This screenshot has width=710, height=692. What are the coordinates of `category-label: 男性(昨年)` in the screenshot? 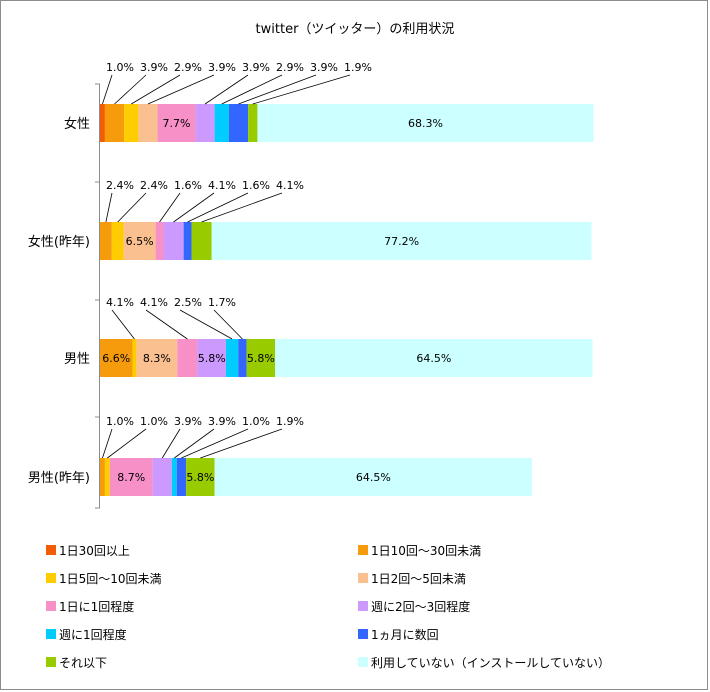 It's located at (59, 478).